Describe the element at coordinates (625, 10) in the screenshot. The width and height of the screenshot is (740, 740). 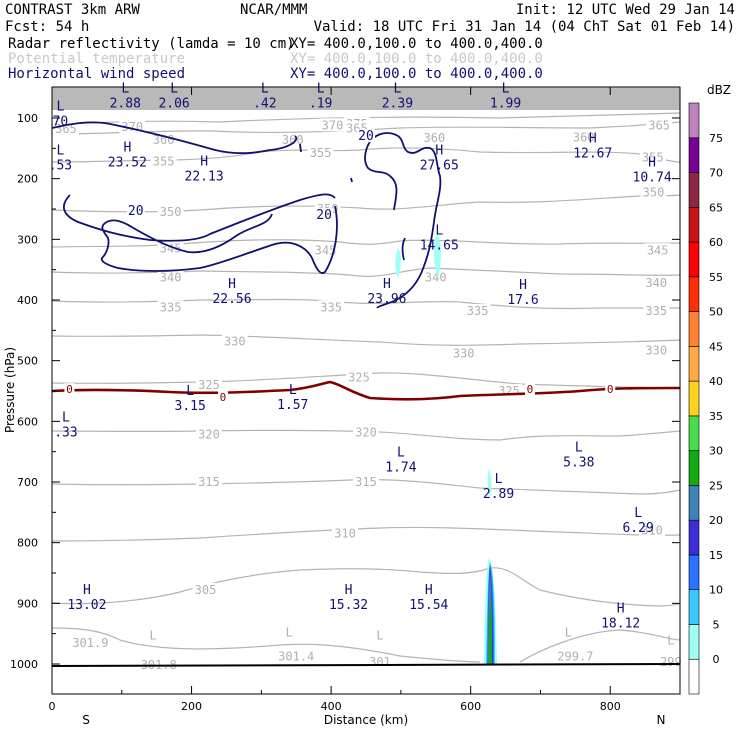
I see `init-time: Init: 12 UTC Wed 29 Jan 14` at that location.